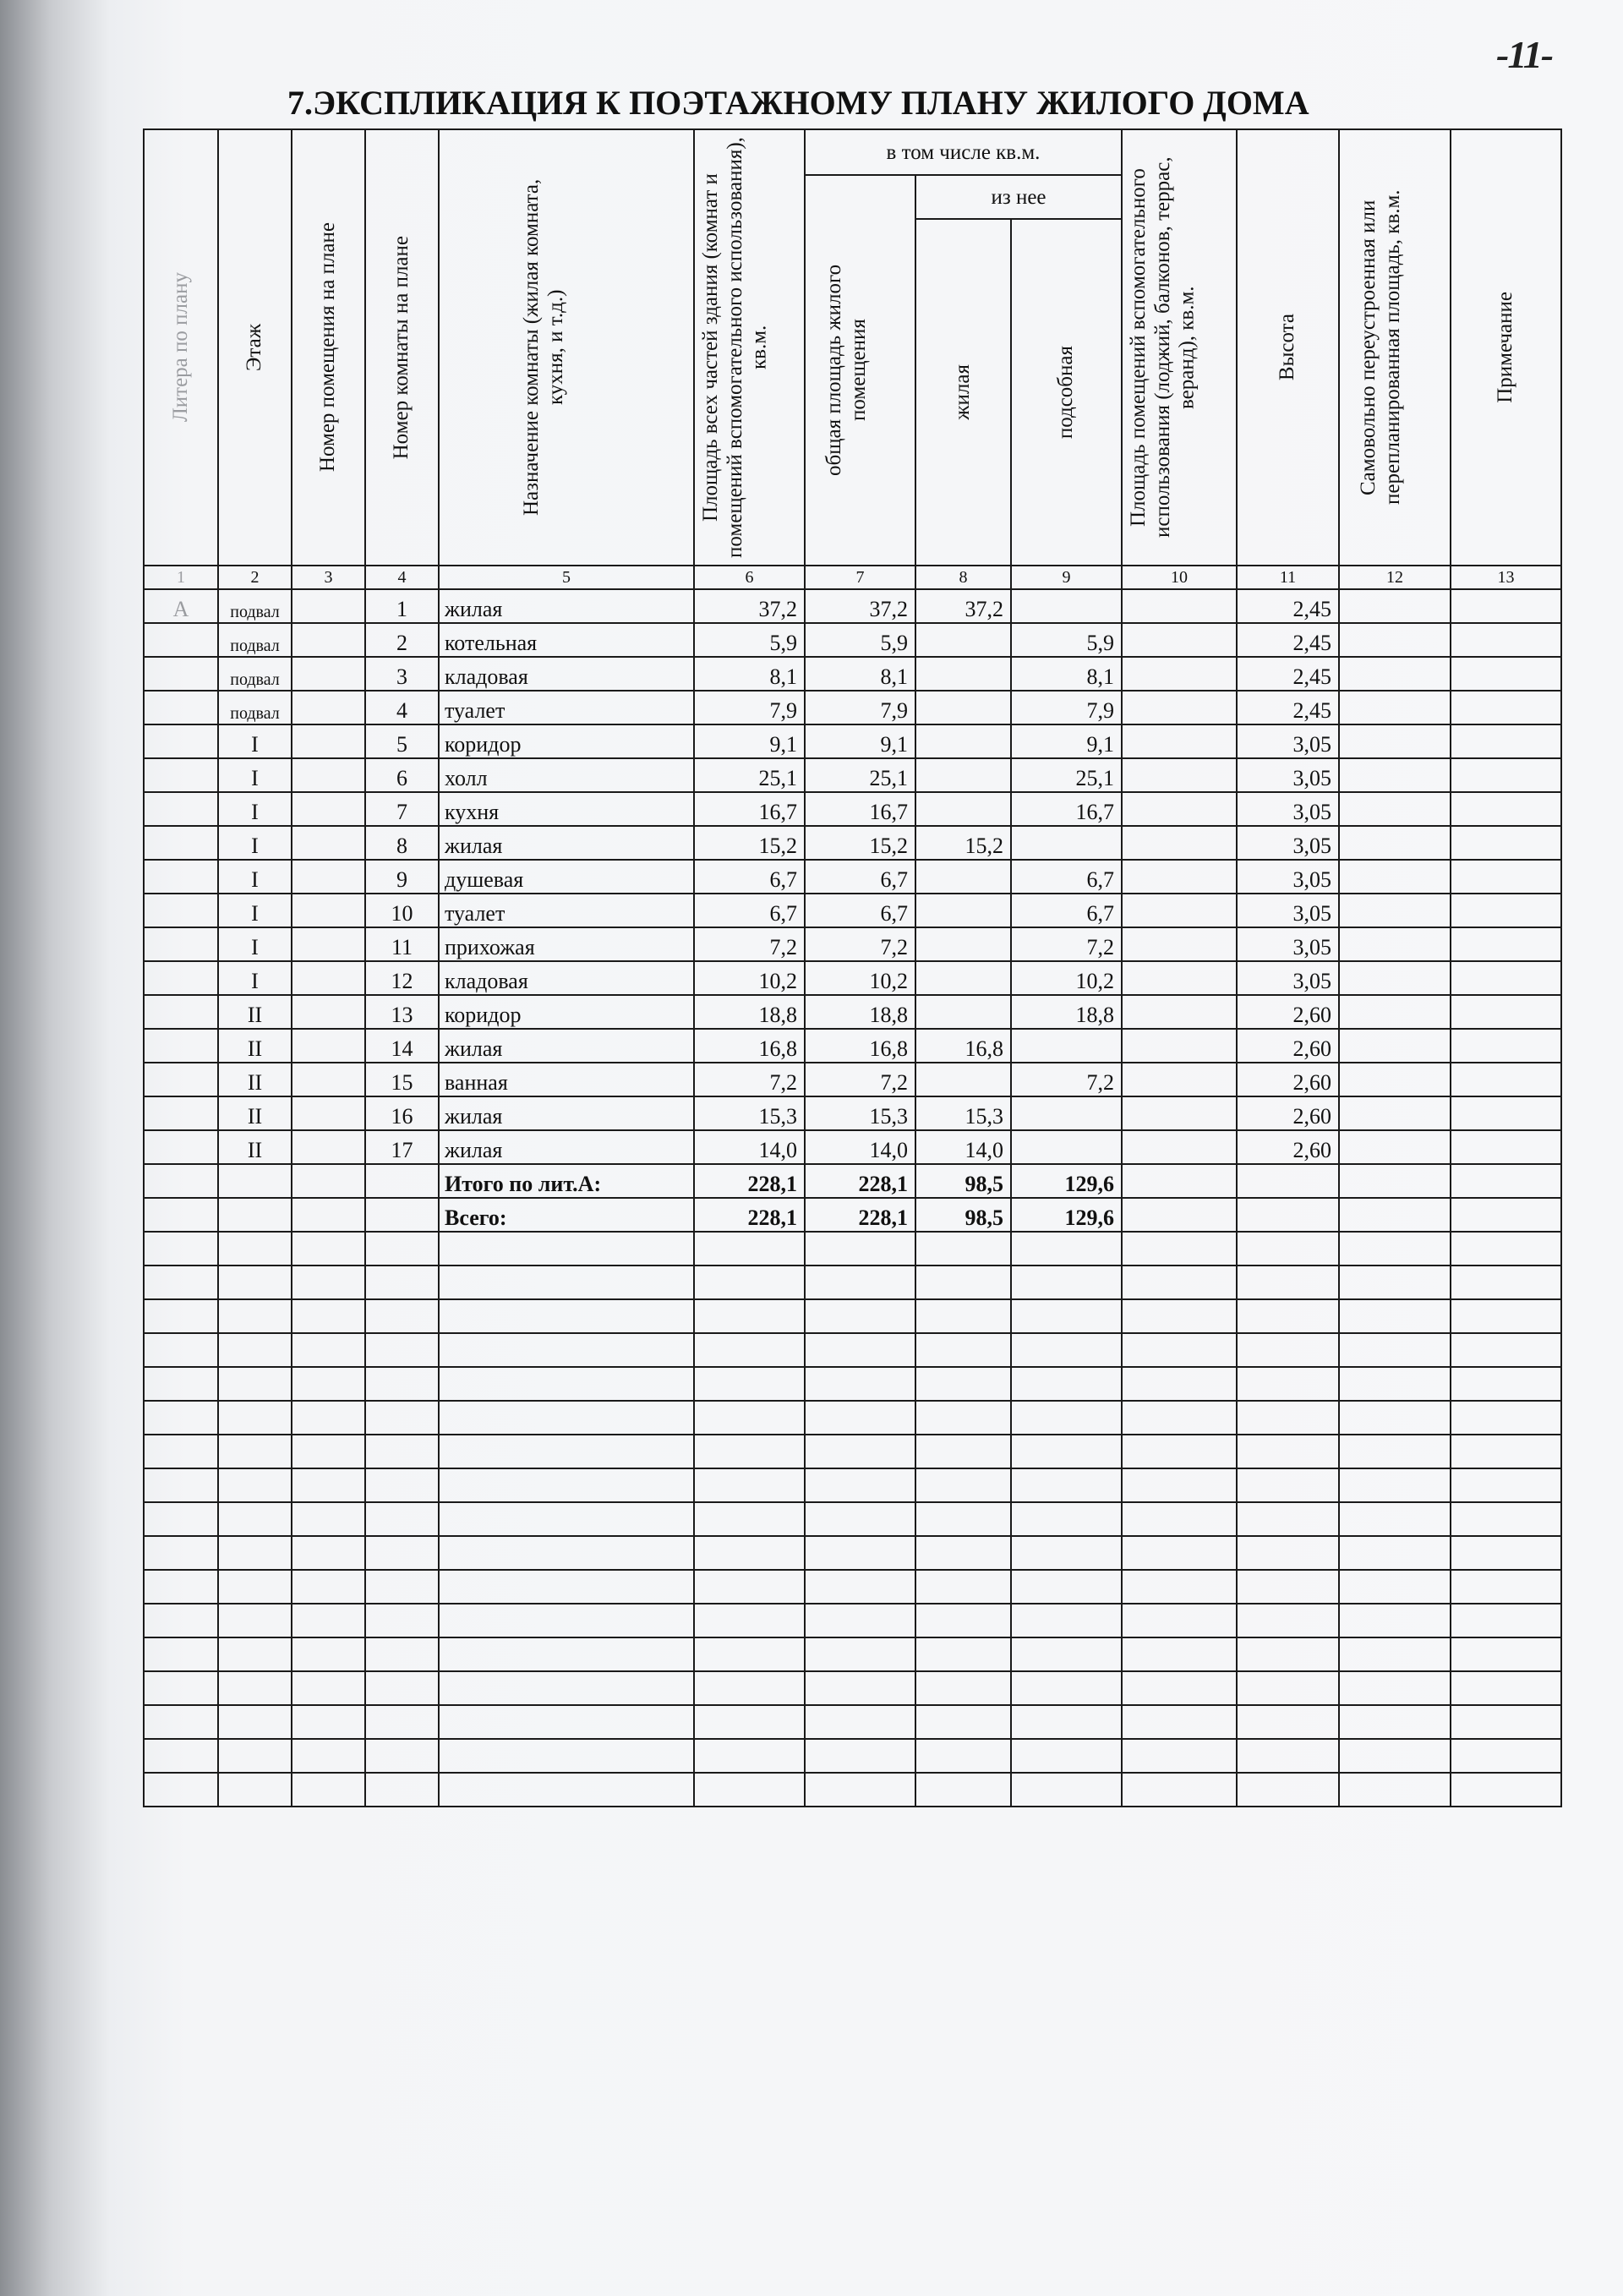 The width and height of the screenshot is (1623, 2296). Describe the element at coordinates (853, 1012) in the screenshot. I see `table-row: II 13 коридор 18,8 18,8 18,8 2,60` at that location.